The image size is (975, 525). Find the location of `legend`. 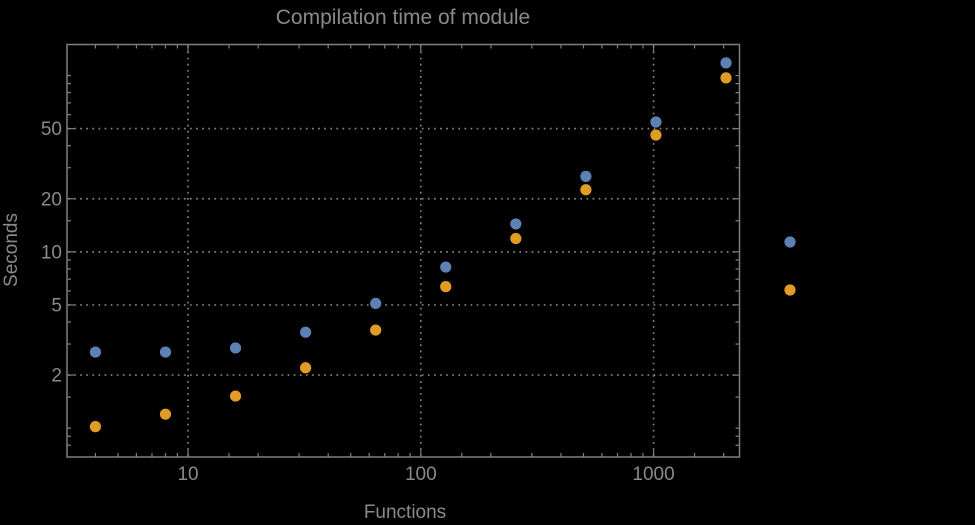

legend is located at coordinates (790, 266).